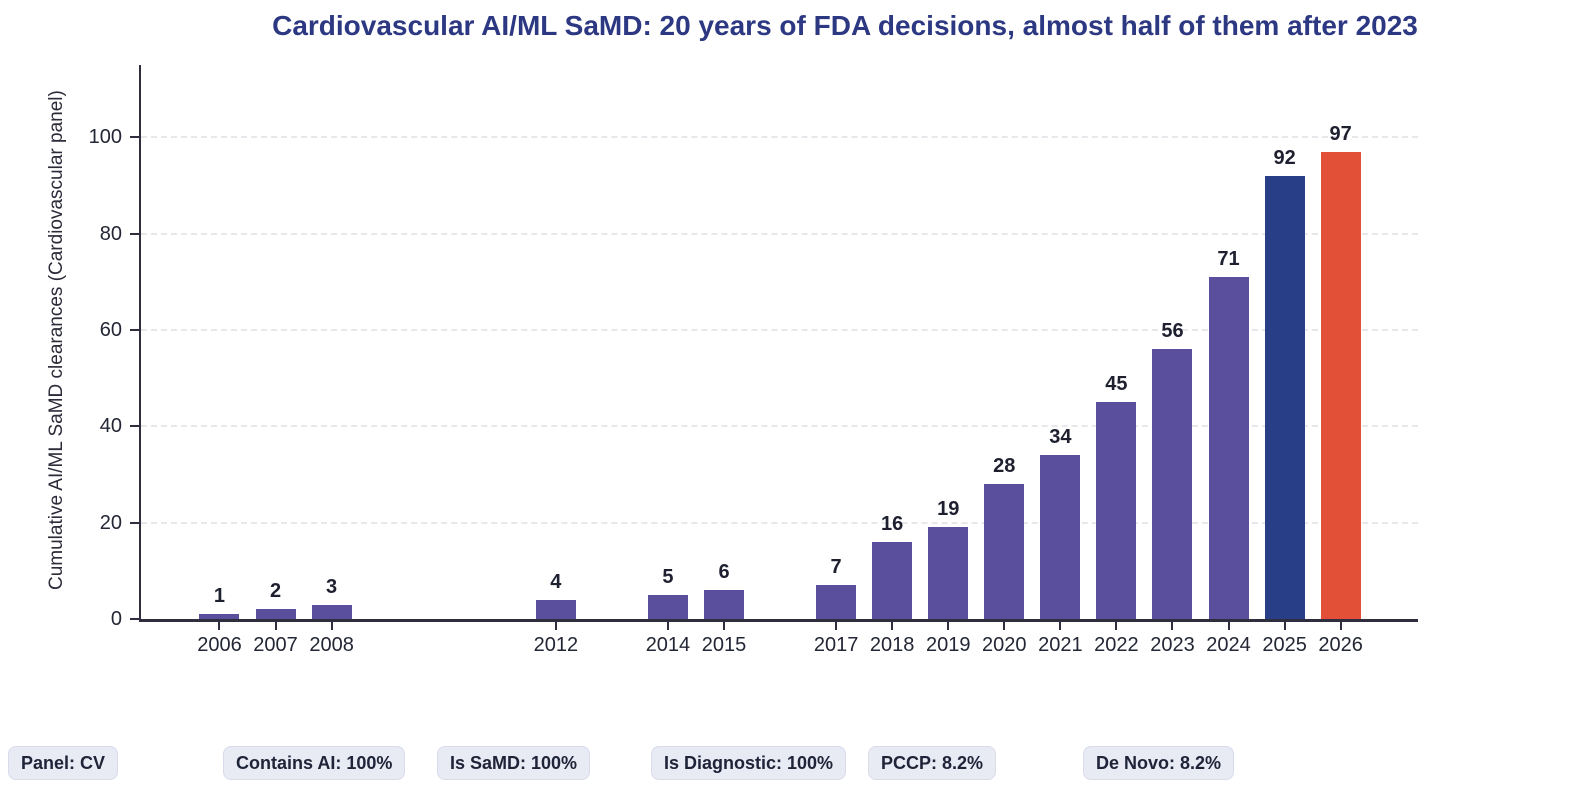  Describe the element at coordinates (668, 645) in the screenshot. I see `x-tick-label-2014: 2014` at that location.